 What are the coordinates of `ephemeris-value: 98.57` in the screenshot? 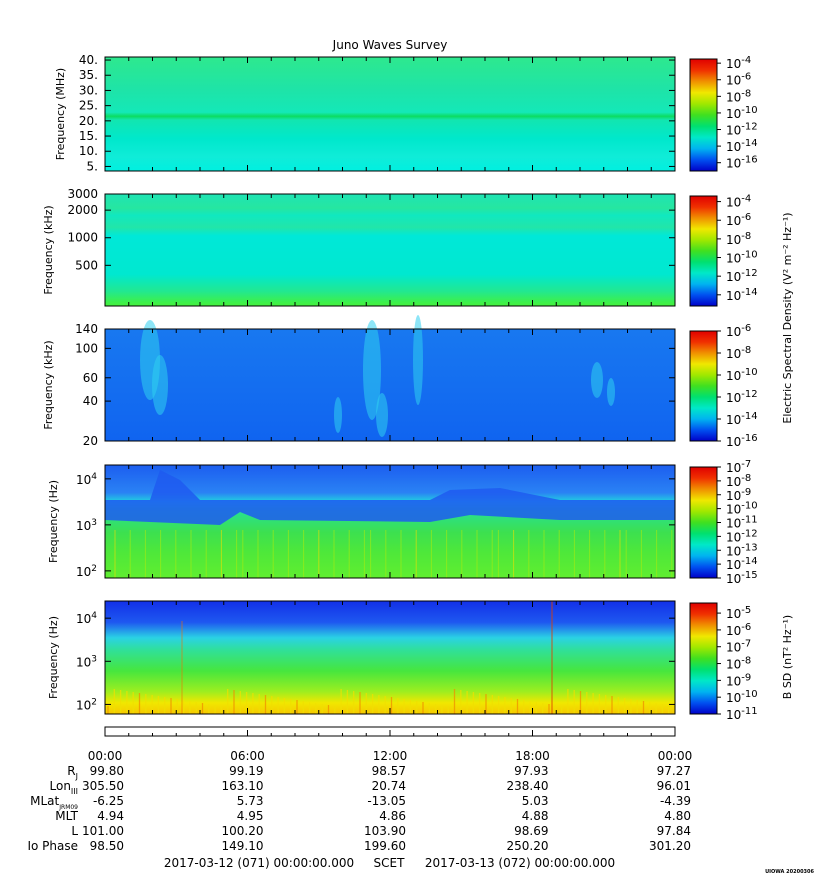 It's located at (389, 771).